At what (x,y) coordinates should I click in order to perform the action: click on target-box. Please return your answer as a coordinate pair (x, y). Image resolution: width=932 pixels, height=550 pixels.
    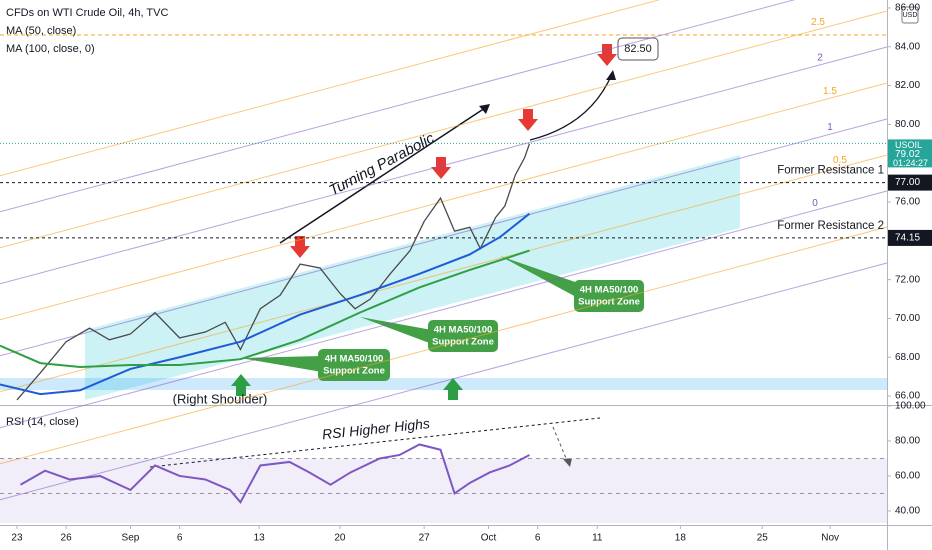
    Looking at the image, I should click on (638, 49).